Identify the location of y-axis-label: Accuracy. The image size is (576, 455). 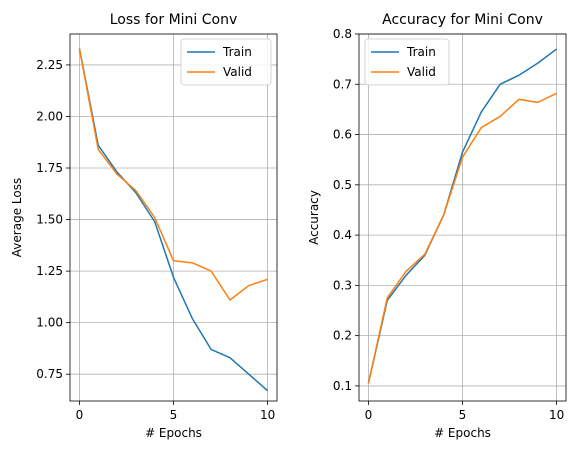
(314, 217).